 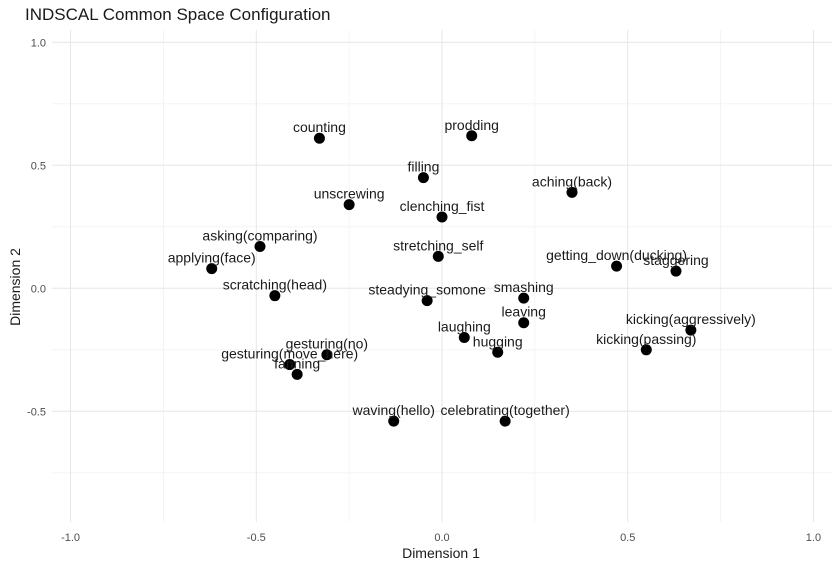 What do you see at coordinates (464, 327) in the screenshot?
I see `point-label: laughing` at bounding box center [464, 327].